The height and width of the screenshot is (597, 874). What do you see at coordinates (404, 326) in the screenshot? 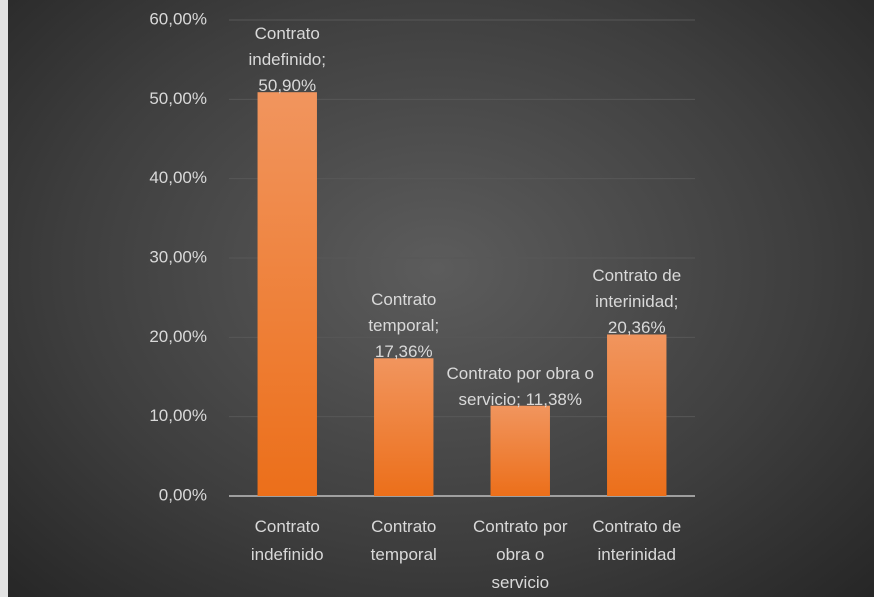
I see `data-label: Contrato temporal; 17,36%` at bounding box center [404, 326].